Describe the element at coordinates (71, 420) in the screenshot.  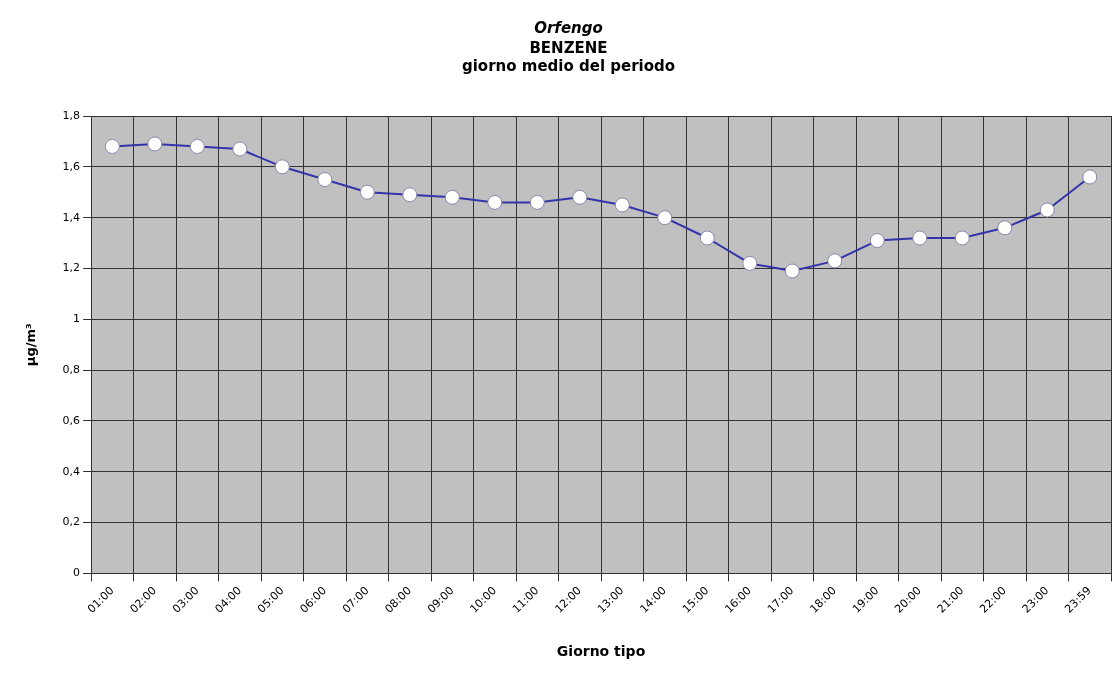
I see `y-tick-label: 0,6` at that location.